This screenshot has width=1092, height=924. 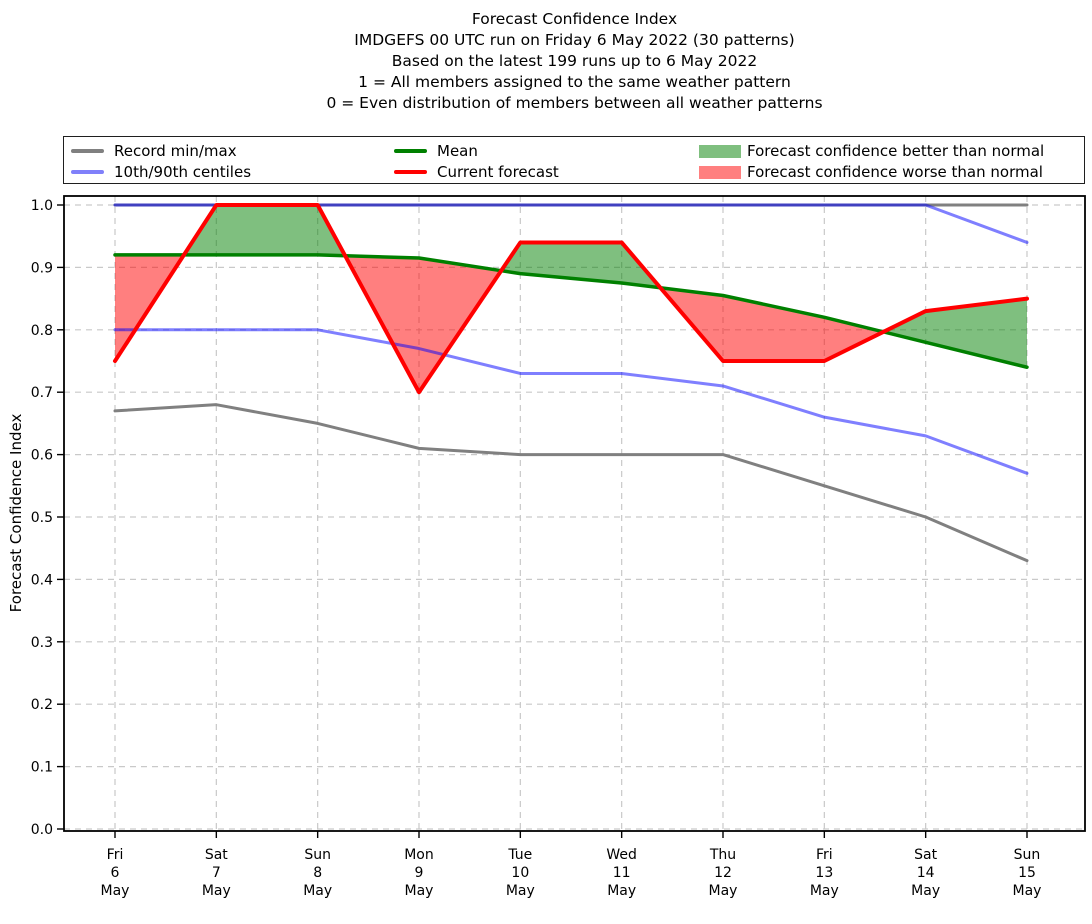 What do you see at coordinates (720, 172) in the screenshot?
I see `worse-fill-swatch` at bounding box center [720, 172].